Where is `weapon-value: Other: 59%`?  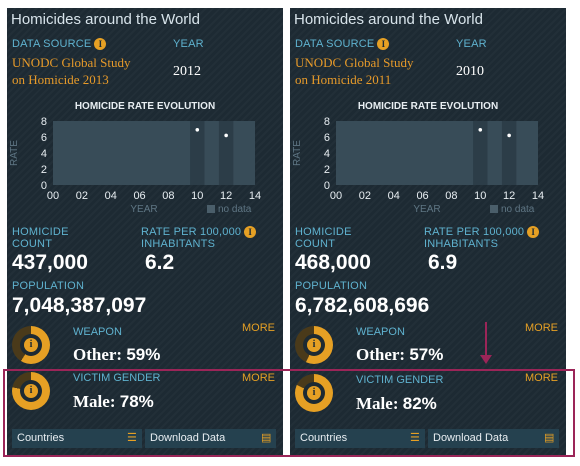
weapon-value: Other: 59% is located at coordinates (117, 354).